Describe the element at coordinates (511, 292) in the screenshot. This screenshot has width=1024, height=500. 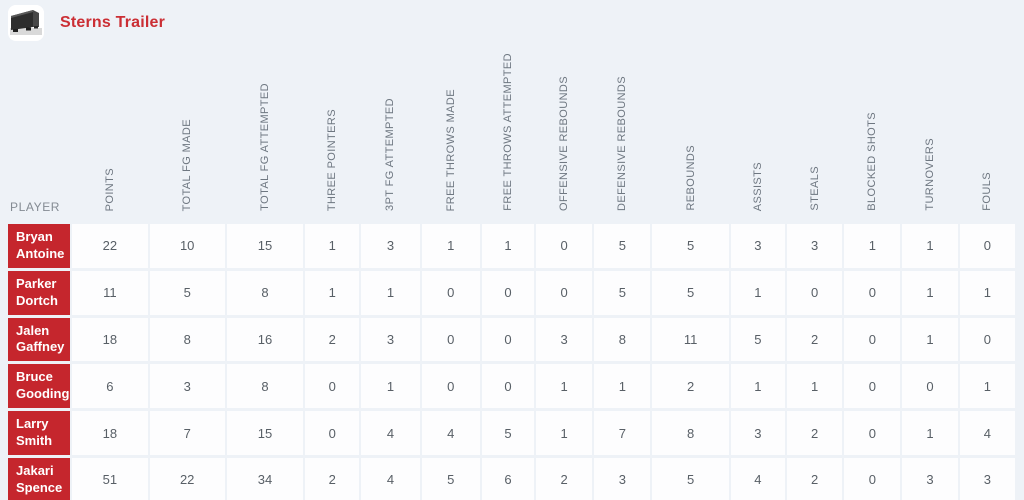
I see `table-row: Parker Dortch 11 5 8 1 1 0 0 0 5 5 1 0 0 1 1` at that location.